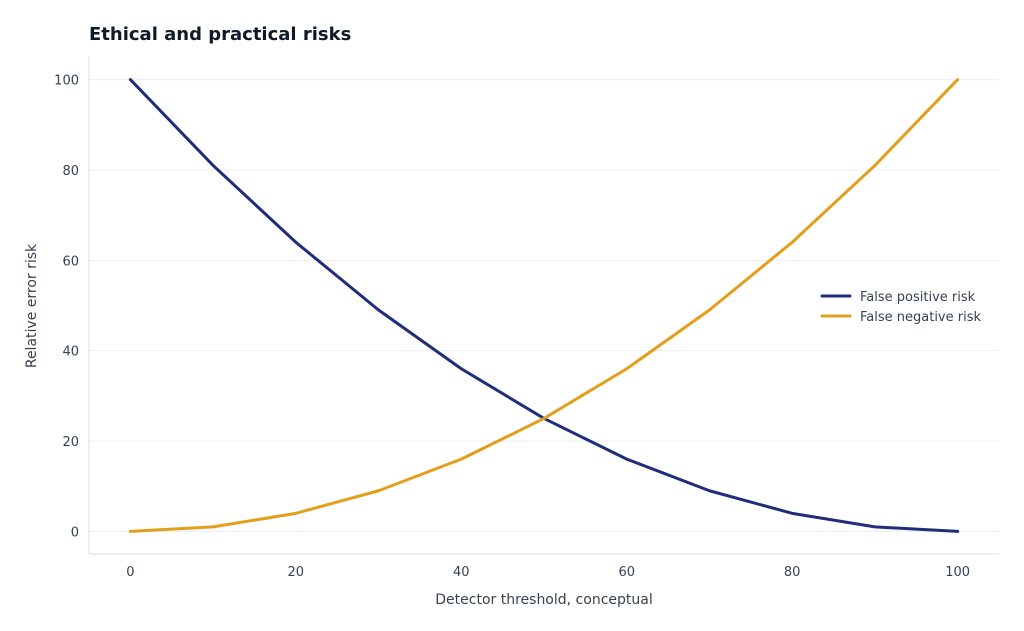  What do you see at coordinates (32, 305) in the screenshot?
I see `y-axis-label: Relative error risk` at bounding box center [32, 305].